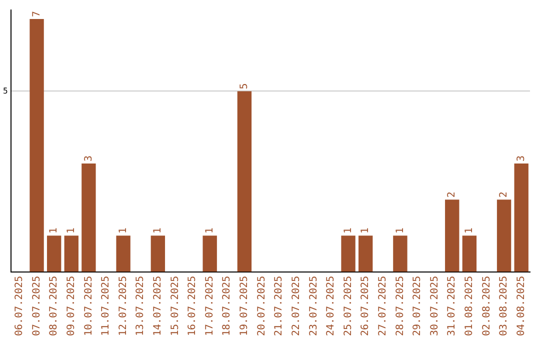 The image size is (540, 340). Describe the element at coordinates (106, 306) in the screenshot. I see `x-tick-label: 11.07.2025` at that location.